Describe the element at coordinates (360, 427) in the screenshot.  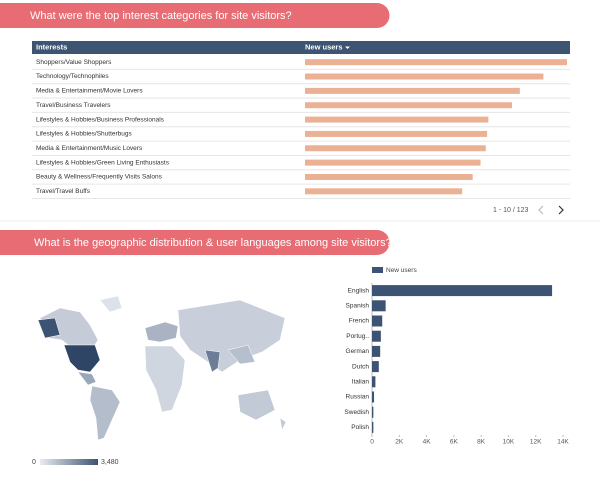
I see `y-tick-label: Polish` at that location.